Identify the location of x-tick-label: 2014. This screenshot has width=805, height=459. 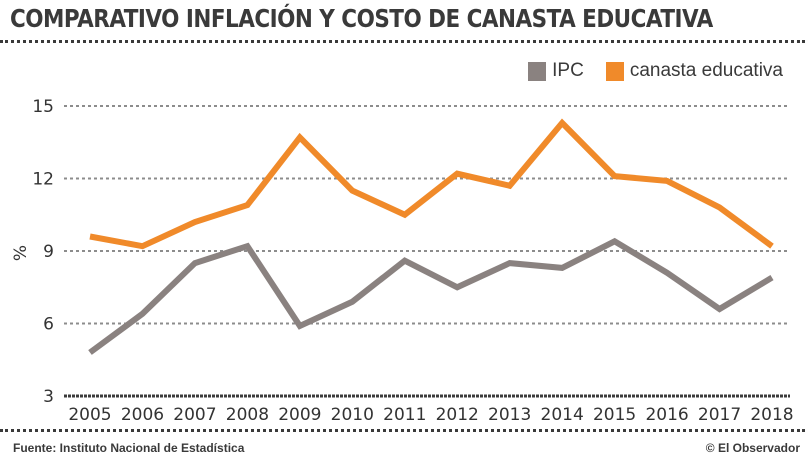
(562, 415).